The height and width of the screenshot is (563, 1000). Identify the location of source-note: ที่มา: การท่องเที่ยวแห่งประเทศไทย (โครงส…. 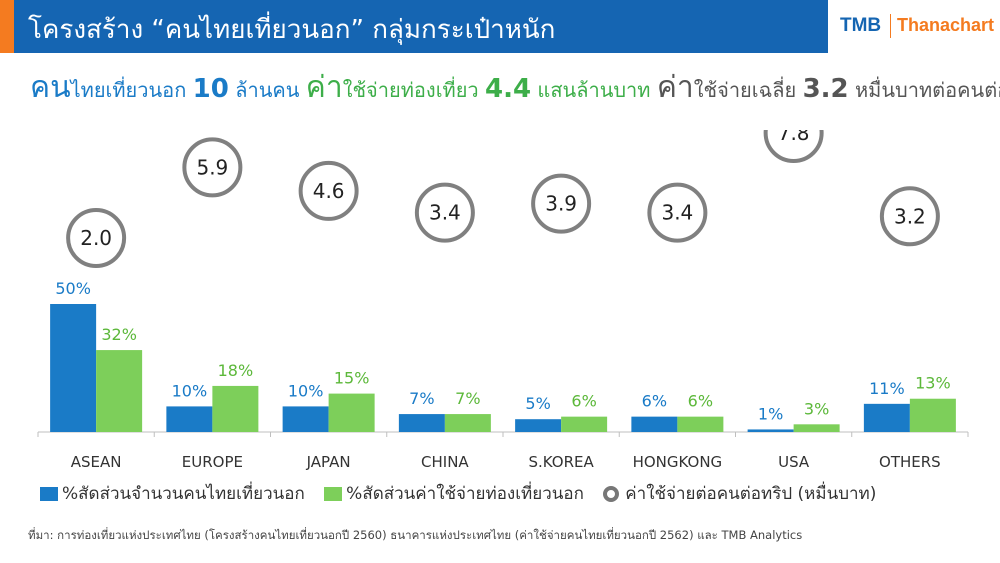
(415, 535).